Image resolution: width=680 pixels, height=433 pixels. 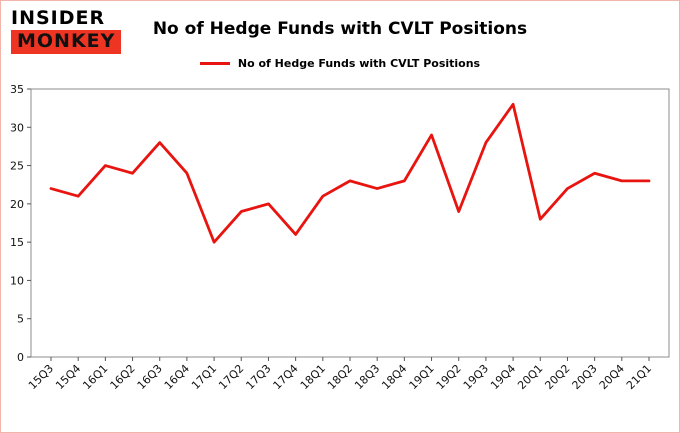 What do you see at coordinates (286, 377) in the screenshot?
I see `x-tick-label: 17Q4` at bounding box center [286, 377].